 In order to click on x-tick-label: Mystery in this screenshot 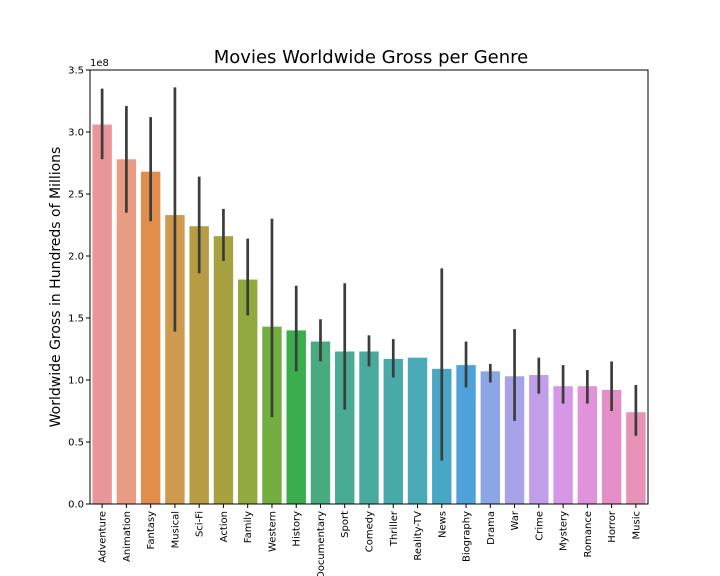, I will do `click(564, 531)`.